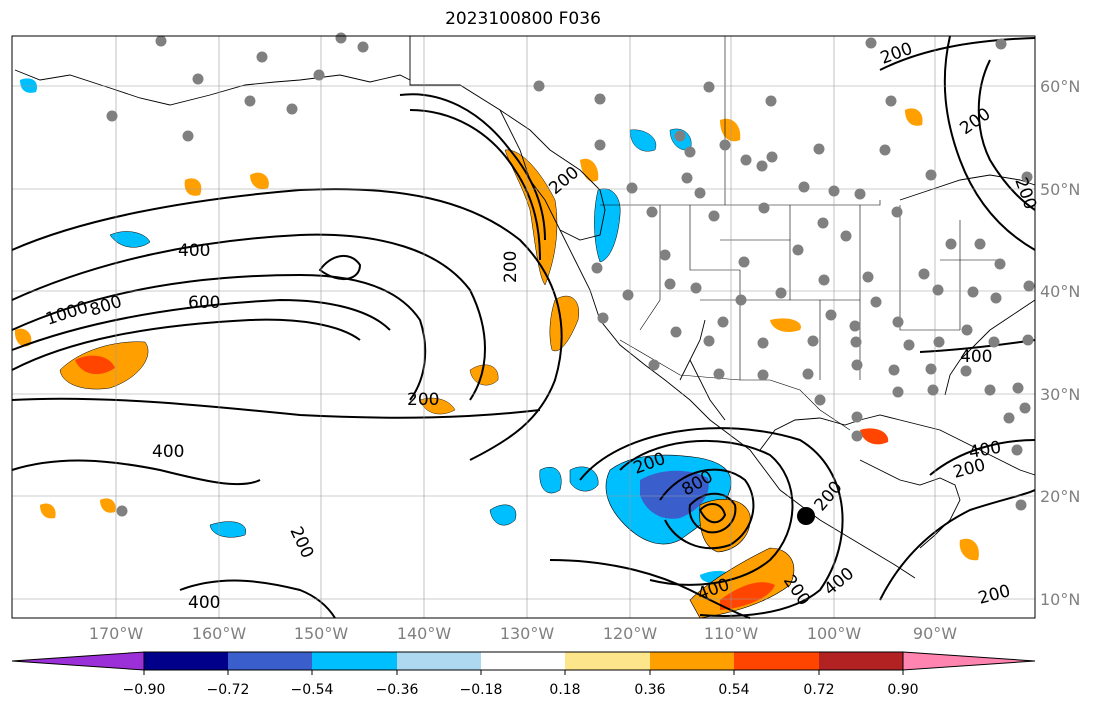  What do you see at coordinates (1060, 189) in the screenshot?
I see `lat-label: 50°N` at bounding box center [1060, 189].